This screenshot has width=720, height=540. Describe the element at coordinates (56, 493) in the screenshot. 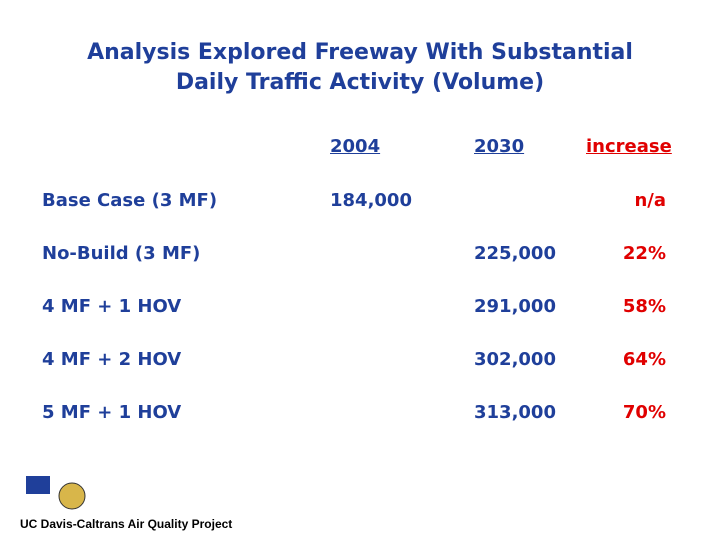

I see `logos` at that location.